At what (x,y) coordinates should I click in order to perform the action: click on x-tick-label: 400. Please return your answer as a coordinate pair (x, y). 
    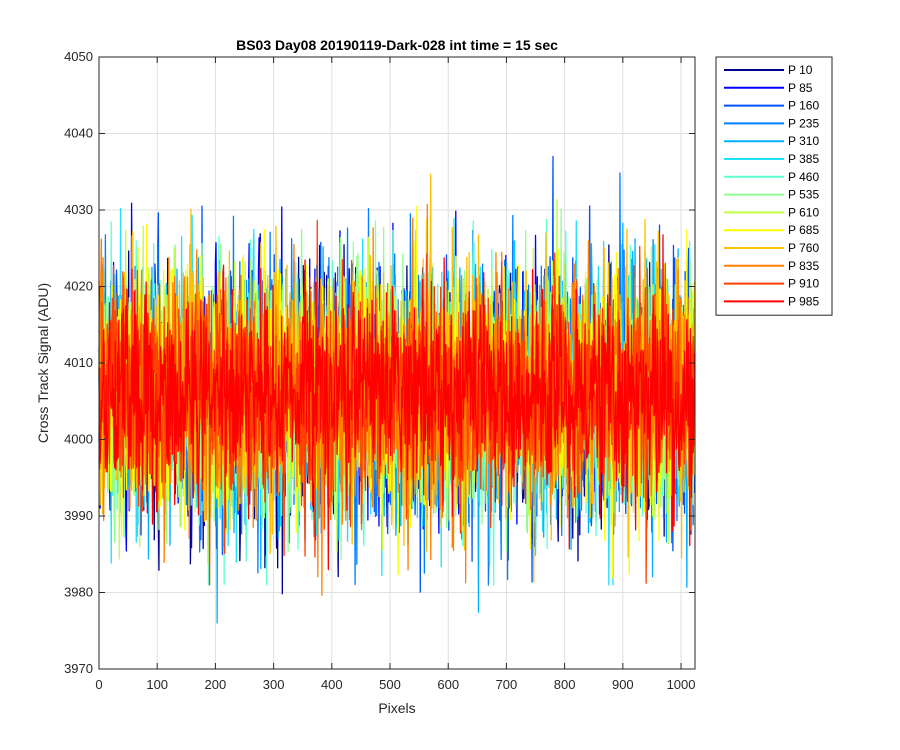
    Looking at the image, I should click on (332, 684).